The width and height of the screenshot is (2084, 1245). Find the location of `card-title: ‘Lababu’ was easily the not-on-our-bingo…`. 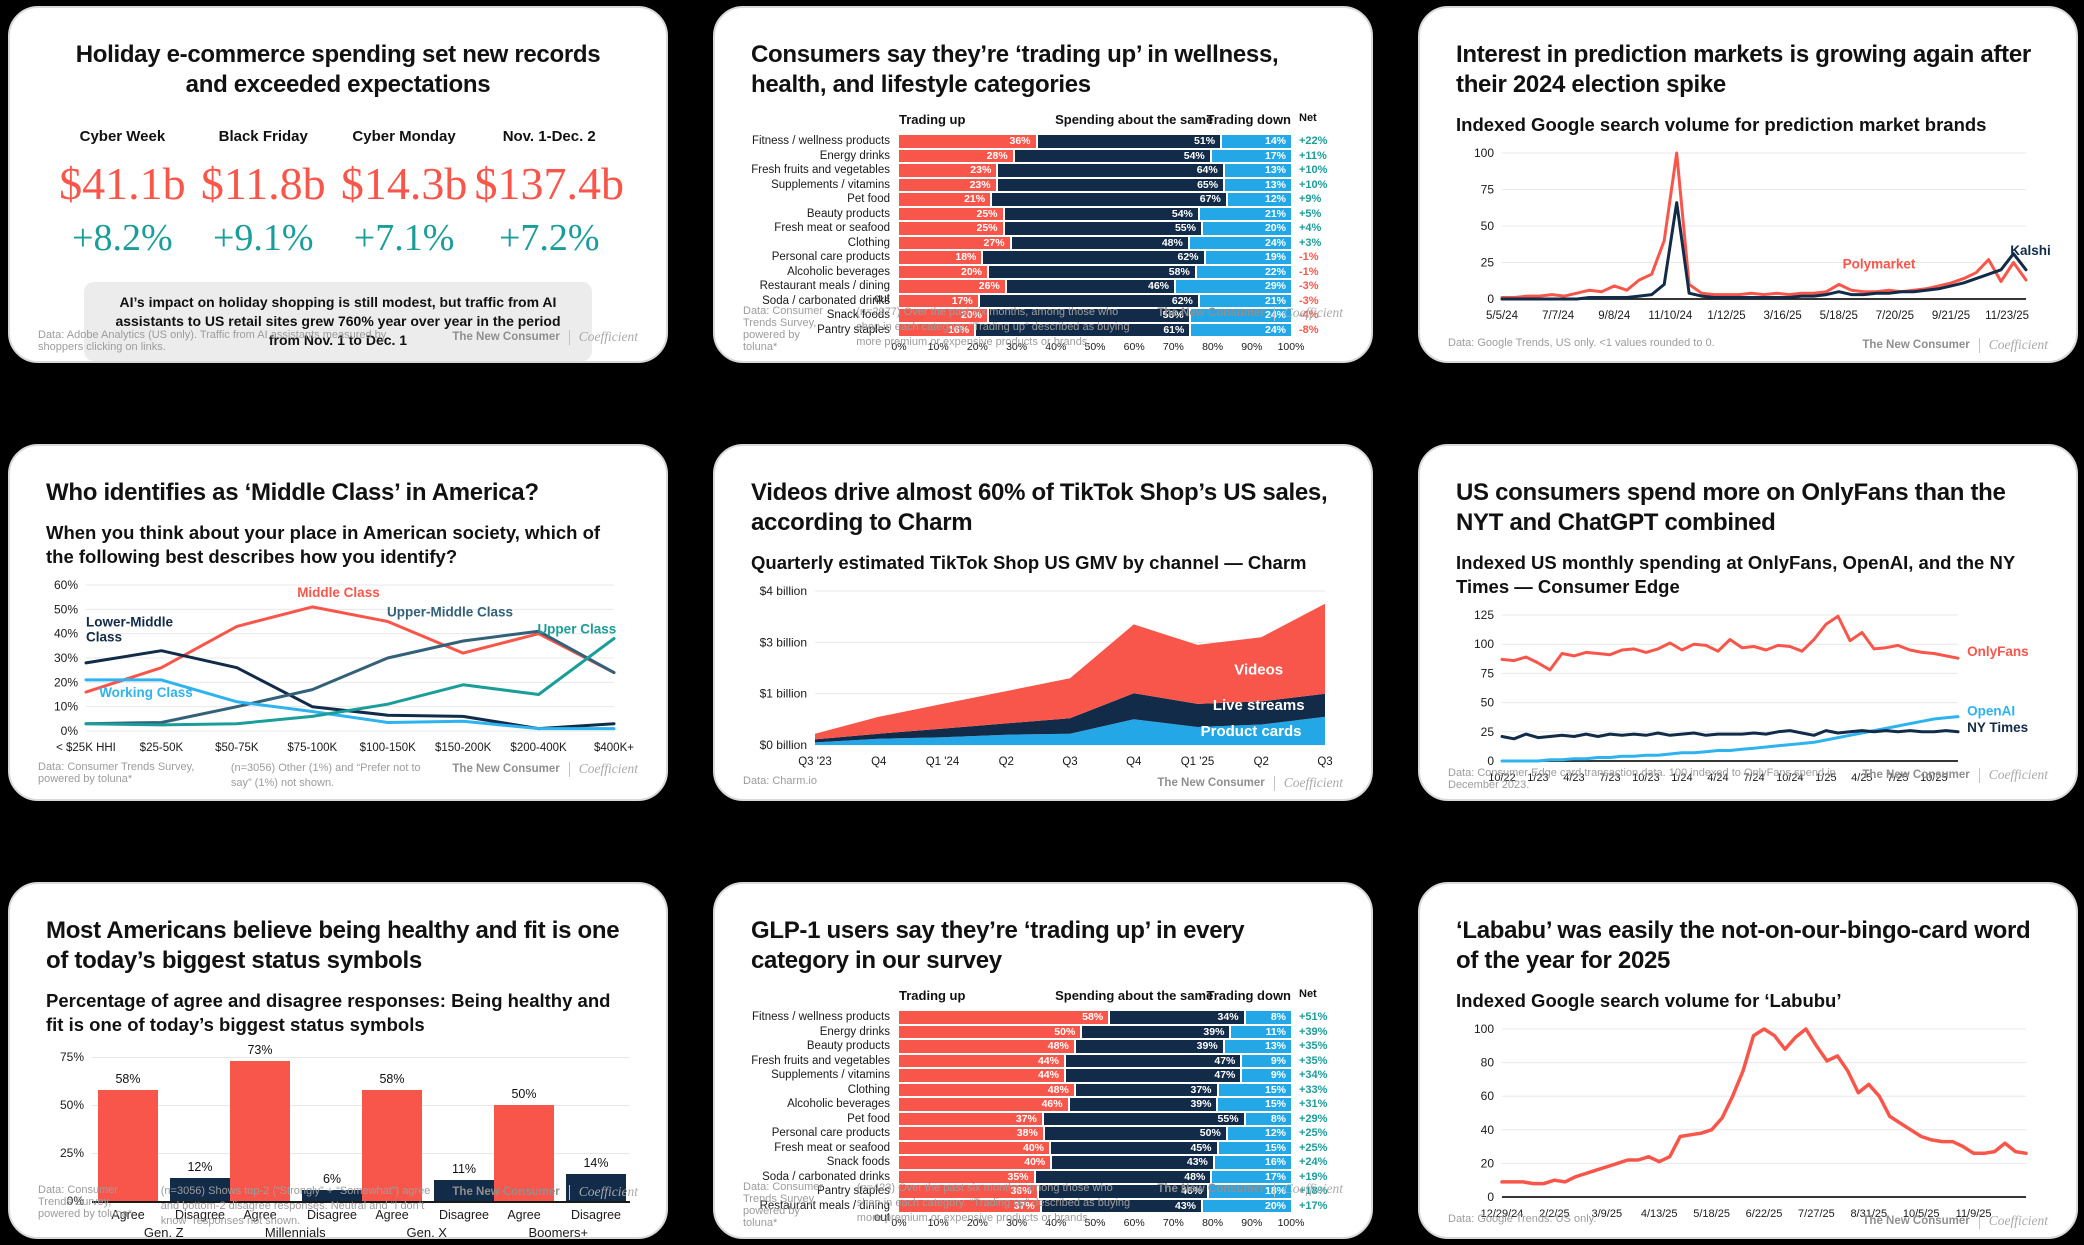

card-title: ‘Lababu’ was easily the not-on-our-bingo… is located at coordinates (1743, 945).